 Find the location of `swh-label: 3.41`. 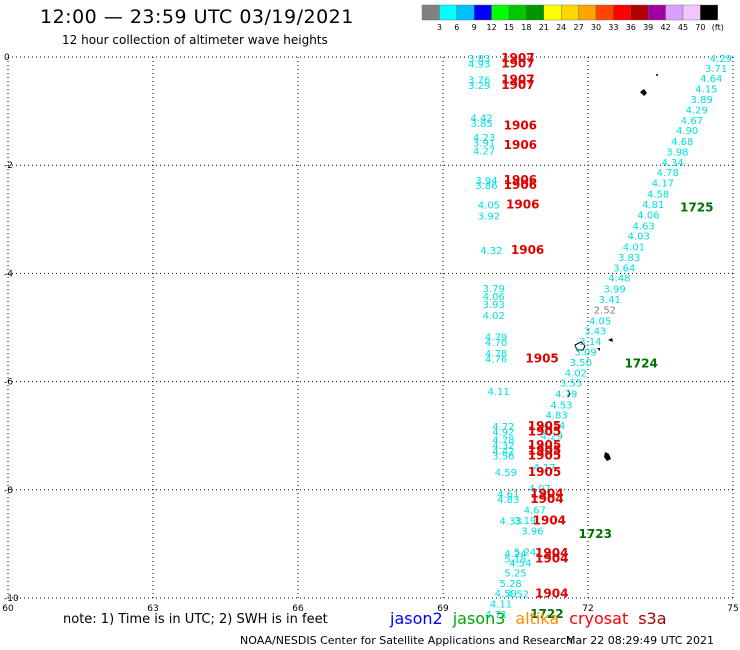

swh-label: 3.41 is located at coordinates (610, 300).